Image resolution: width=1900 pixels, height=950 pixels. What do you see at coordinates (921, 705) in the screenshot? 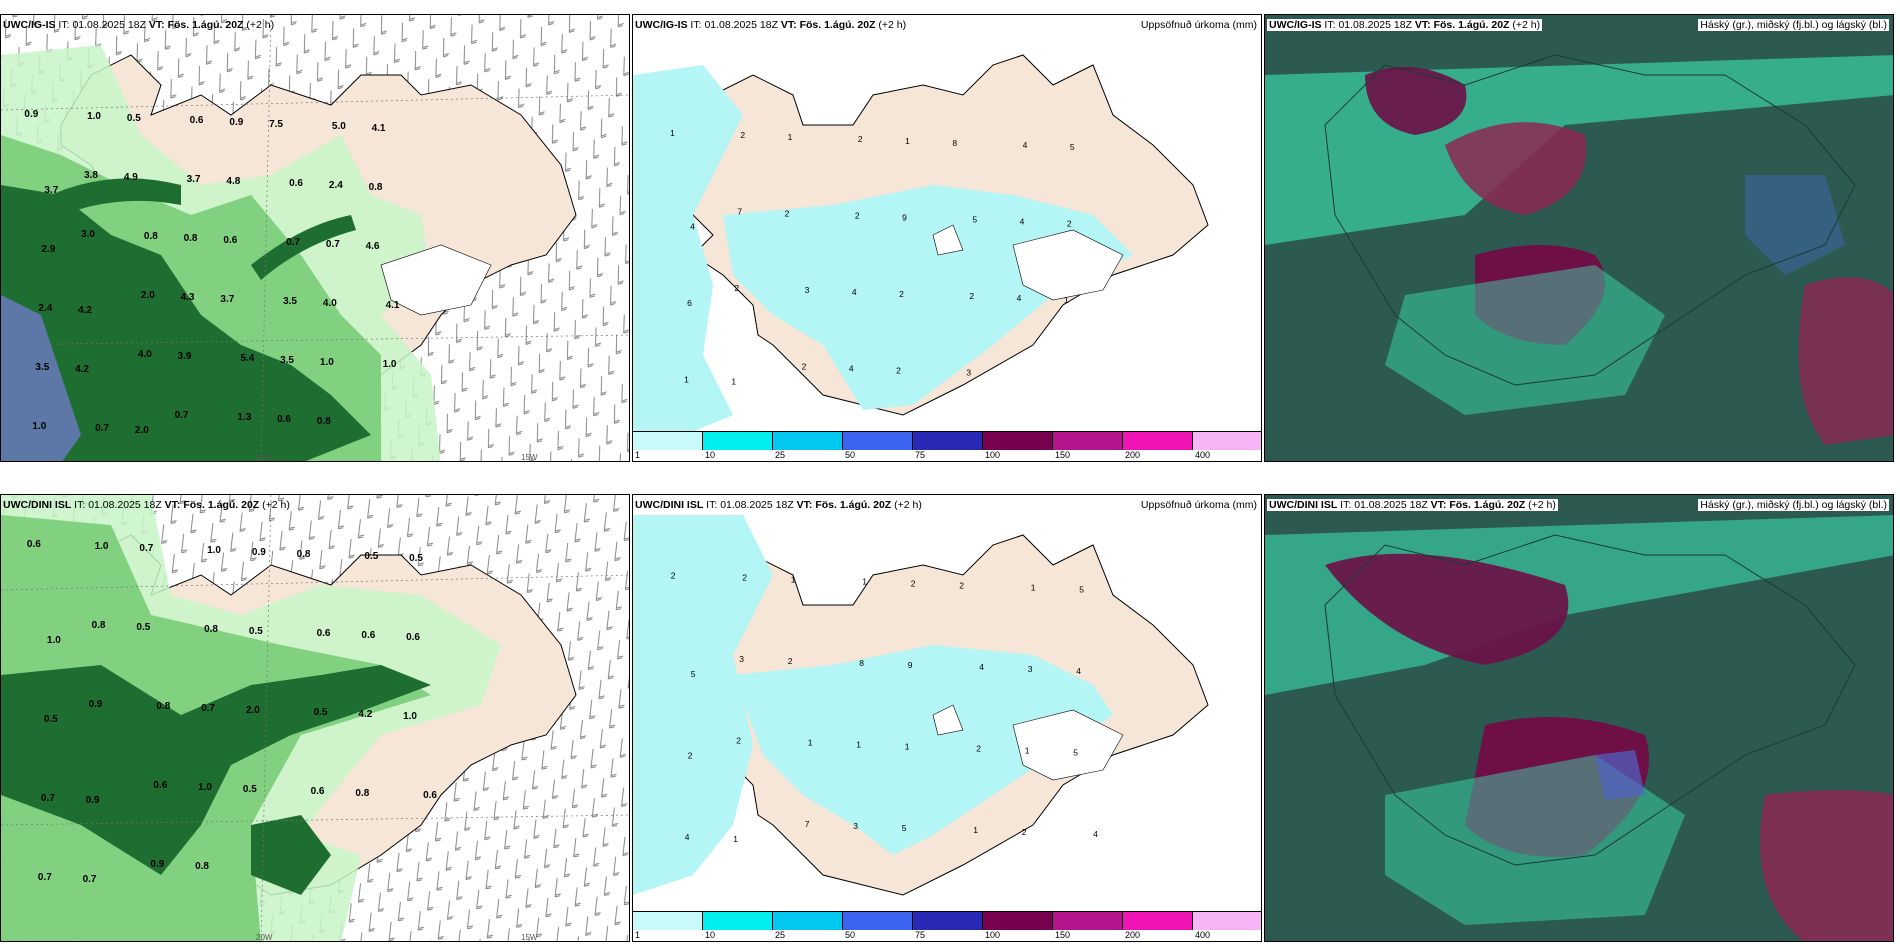
I see `map-dini-accum: 2 2 1 1 2 2 1 5 5 3 2 8 9 4 3 4 2 2 1 1 1 2 1 5 4 1 7 3 5 1 2 4` at bounding box center [921, 705].